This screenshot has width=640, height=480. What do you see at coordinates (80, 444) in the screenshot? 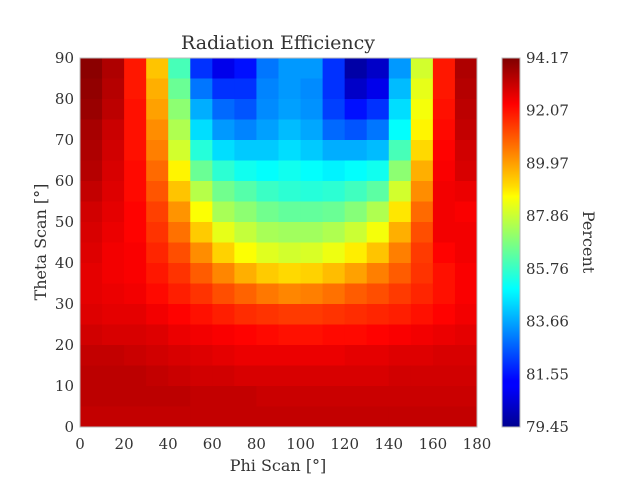
I see `x-tick-label: 0` at bounding box center [80, 444].